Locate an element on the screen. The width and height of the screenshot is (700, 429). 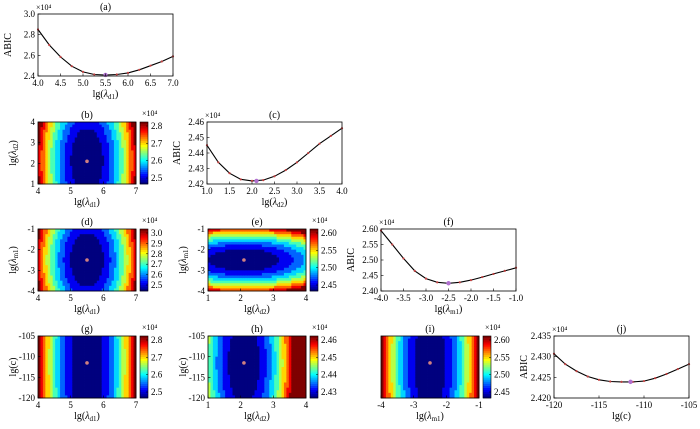
x-tick-label: 3 is located at coordinates (273, 298).